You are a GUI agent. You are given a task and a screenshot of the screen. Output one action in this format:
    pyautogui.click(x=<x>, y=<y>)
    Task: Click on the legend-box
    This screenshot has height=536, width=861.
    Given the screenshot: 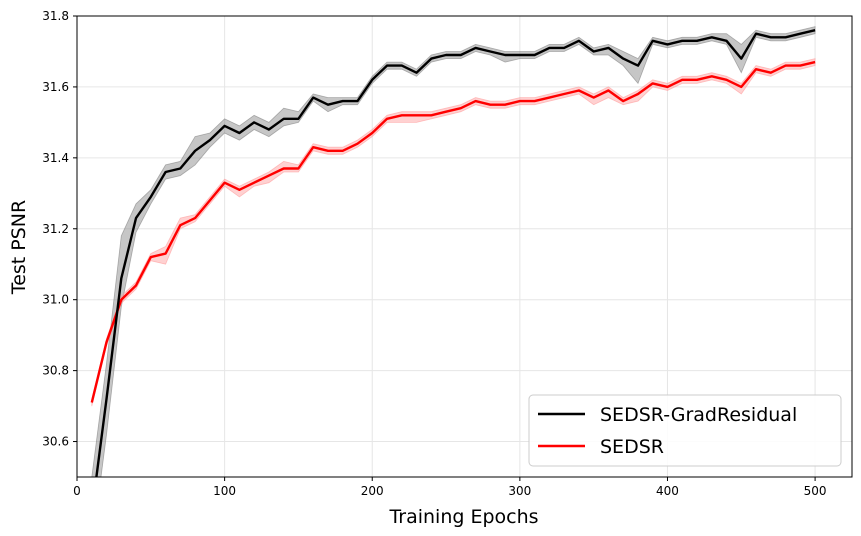 What is the action you would take?
    pyautogui.click(x=685, y=430)
    